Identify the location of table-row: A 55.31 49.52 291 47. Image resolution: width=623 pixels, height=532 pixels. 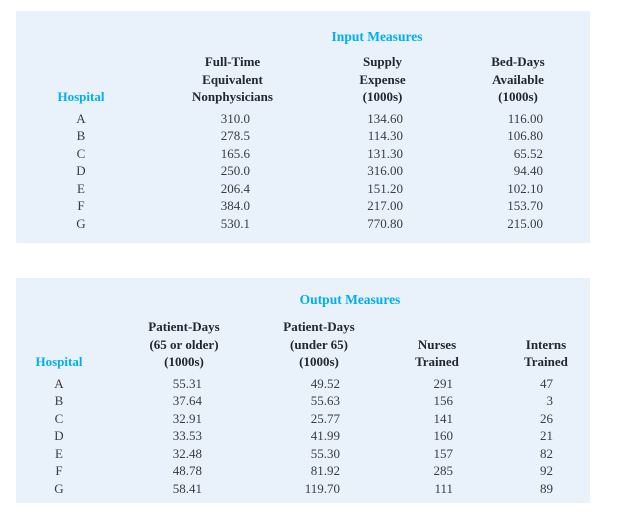
(303, 384).